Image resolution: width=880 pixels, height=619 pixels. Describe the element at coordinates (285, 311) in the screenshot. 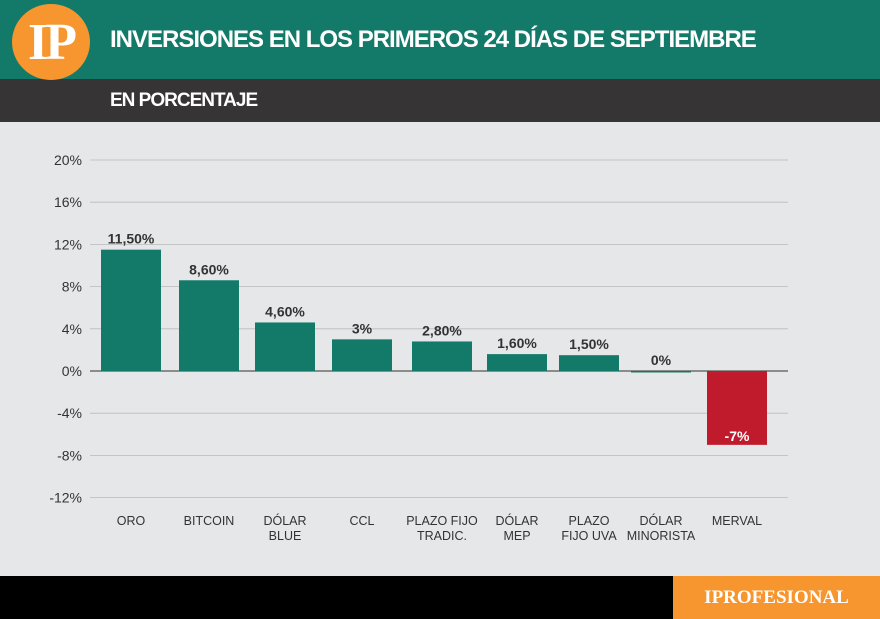

I see `data-label: 4,60%` at that location.